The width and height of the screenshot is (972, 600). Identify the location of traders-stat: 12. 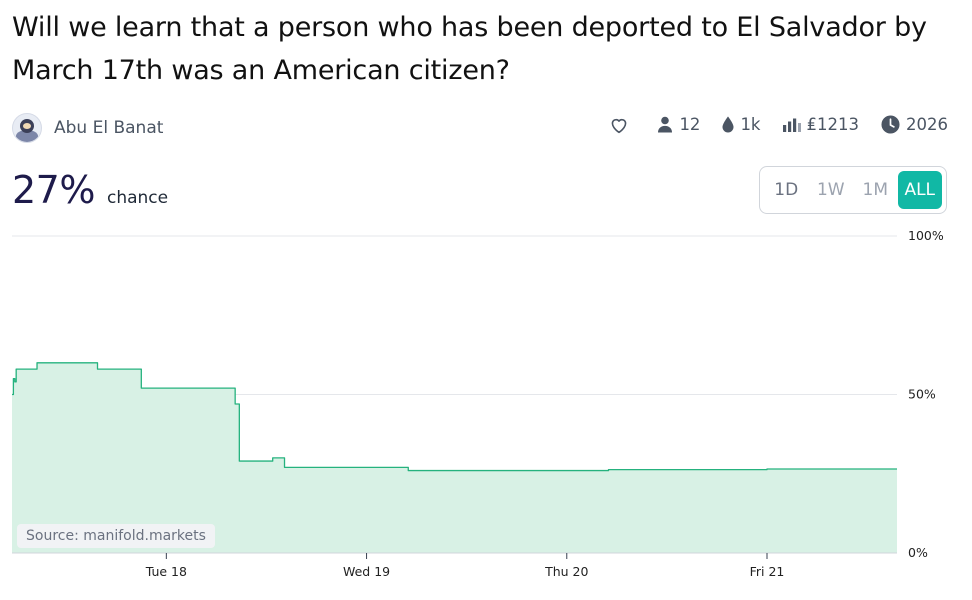
(678, 124).